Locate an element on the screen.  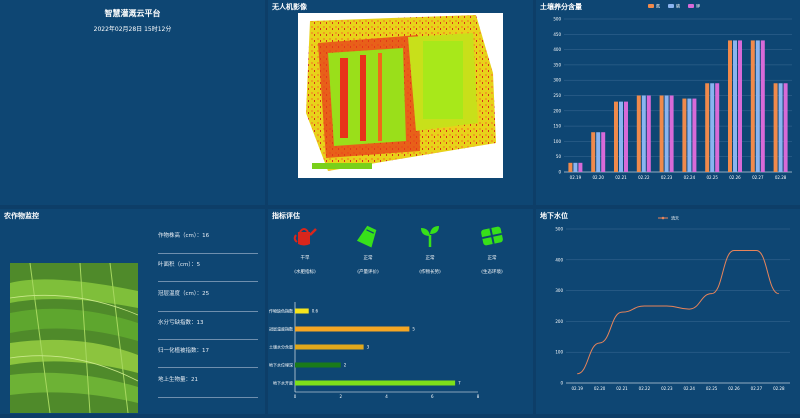
x-tick-label: 6 is located at coordinates (432, 396).